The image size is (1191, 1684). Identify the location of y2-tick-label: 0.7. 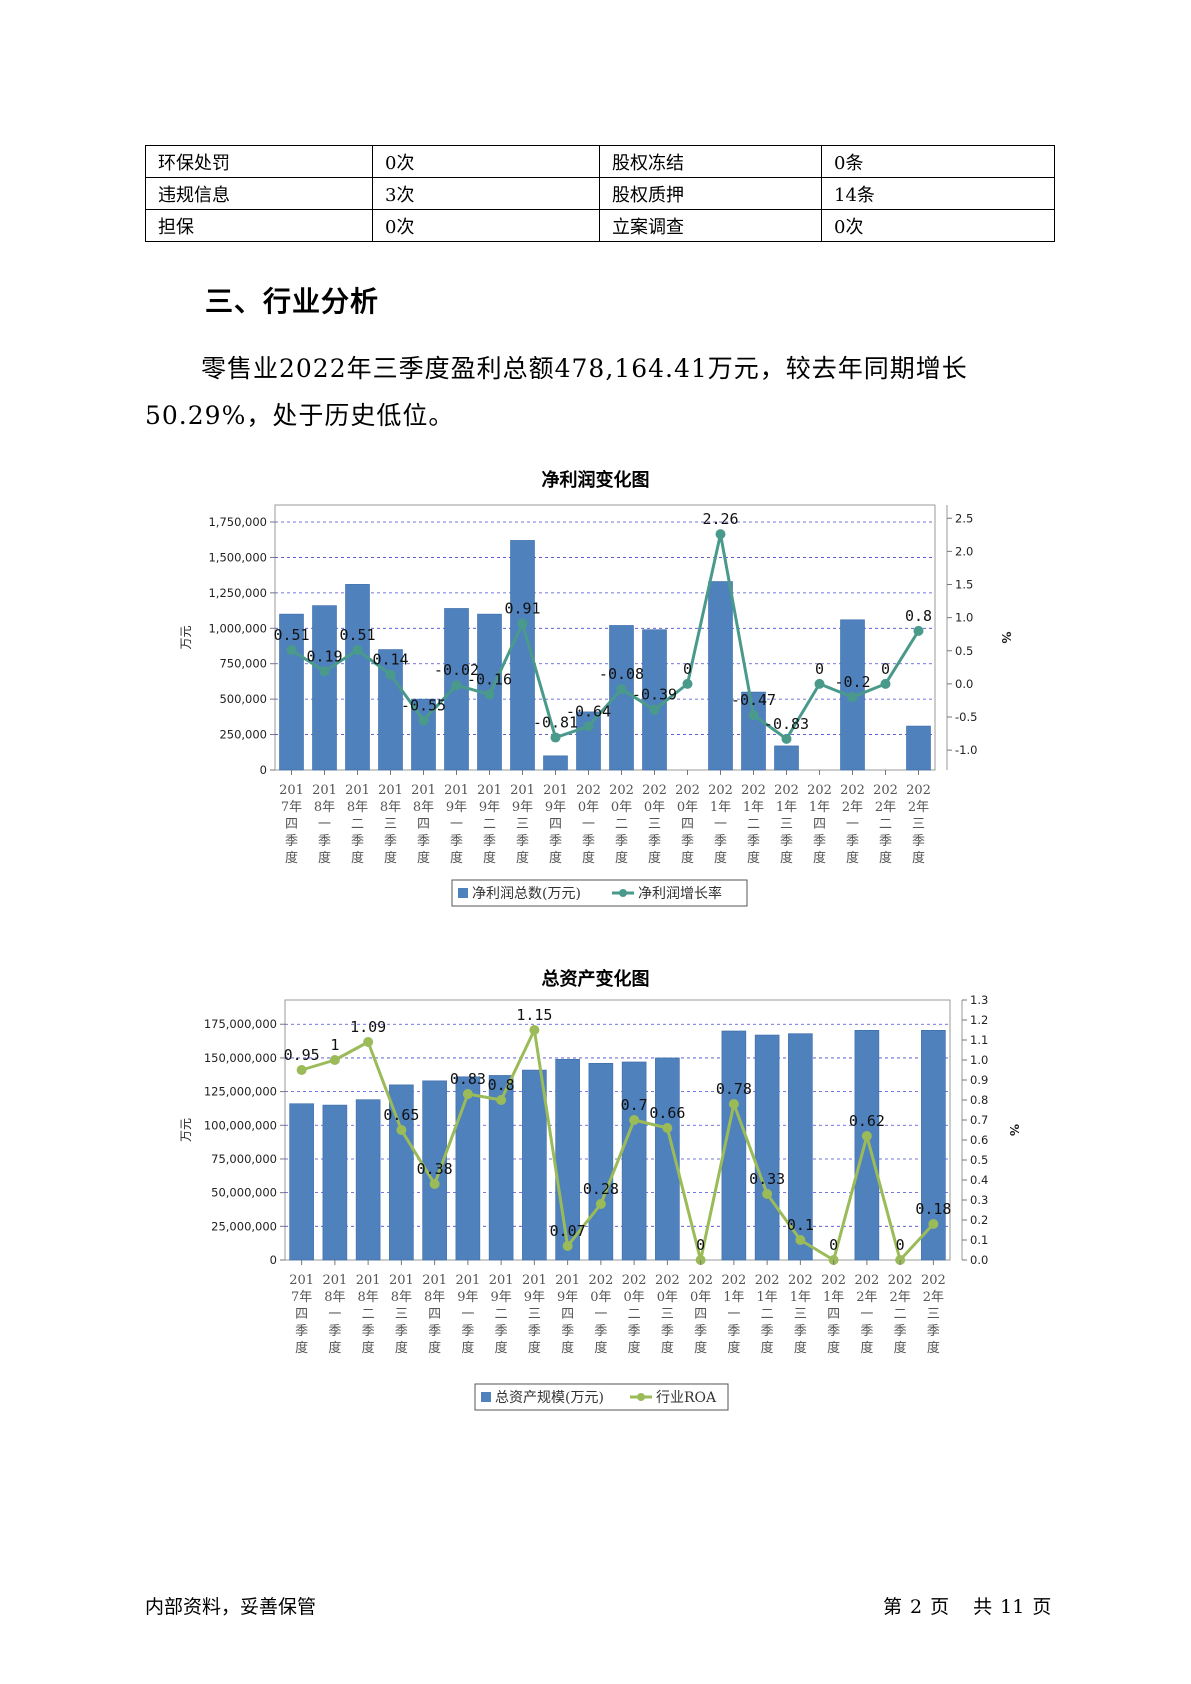
(979, 1120).